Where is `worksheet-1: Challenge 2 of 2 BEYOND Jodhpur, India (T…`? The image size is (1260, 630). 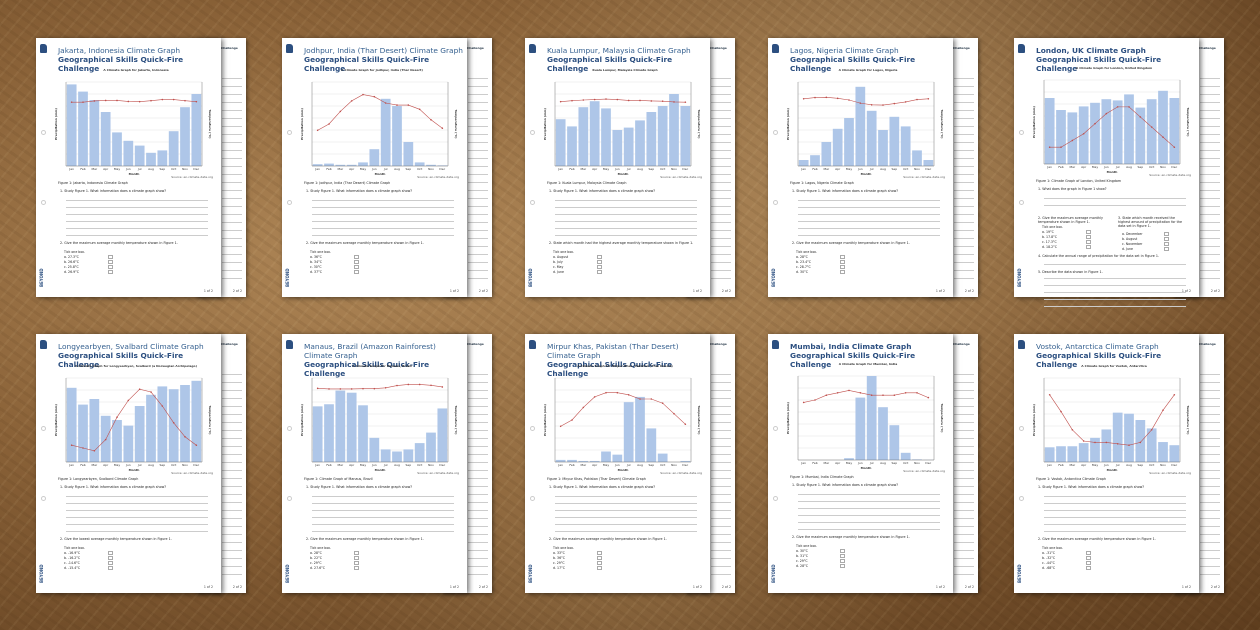
worksheet-1: Challenge 2 of 2 BEYOND Jodhpur, India (T… is located at coordinates (387, 167).